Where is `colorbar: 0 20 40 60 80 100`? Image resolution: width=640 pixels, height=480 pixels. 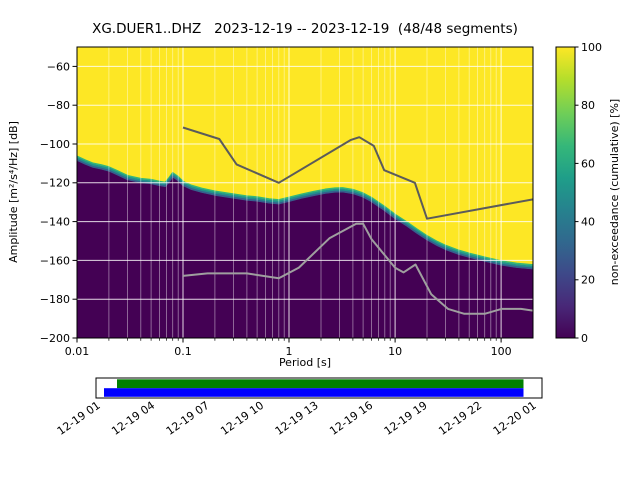
colorbar: 0 20 40 60 80 100 is located at coordinates (578, 193).